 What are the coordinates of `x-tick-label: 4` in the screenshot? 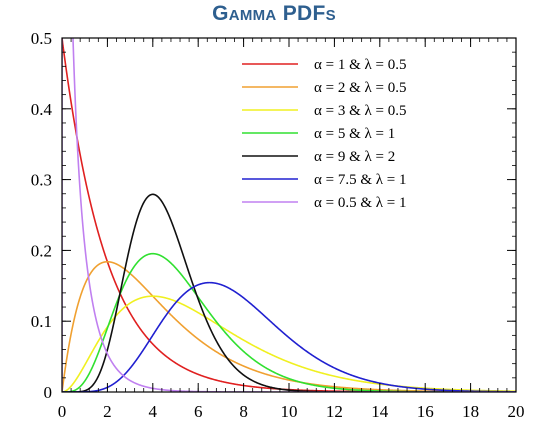 It's located at (153, 411).